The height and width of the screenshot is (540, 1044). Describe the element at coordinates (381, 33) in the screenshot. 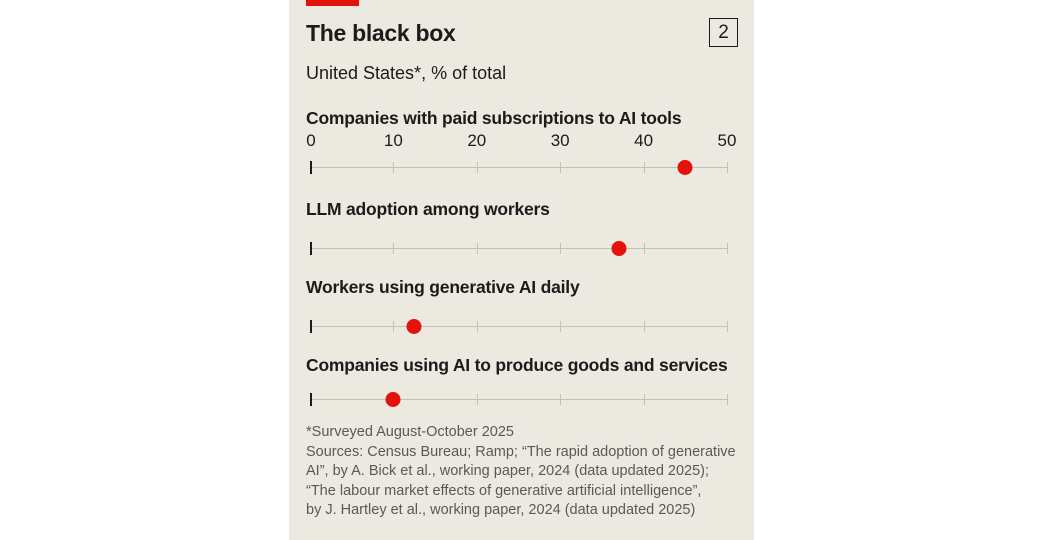

I see `chart-title: The black box` at that location.